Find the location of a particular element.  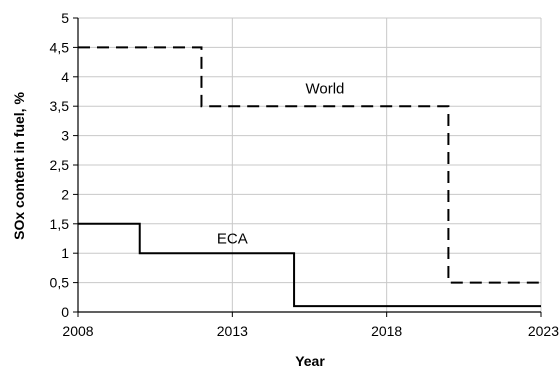

y-tick-label: 2,5 is located at coordinates (60, 165).